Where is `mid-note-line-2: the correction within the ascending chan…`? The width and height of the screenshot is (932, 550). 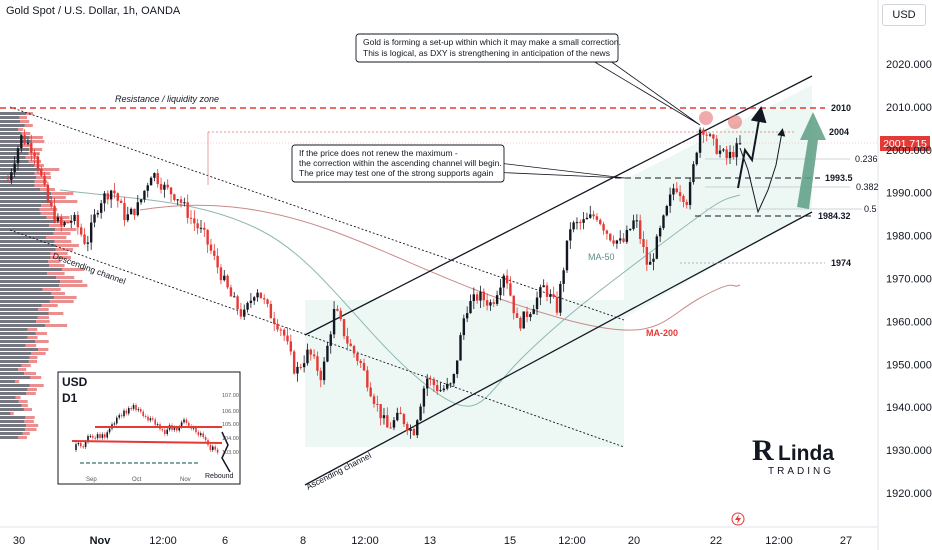 mid-note-line-2: the correction within the ascending chan… is located at coordinates (400, 163).